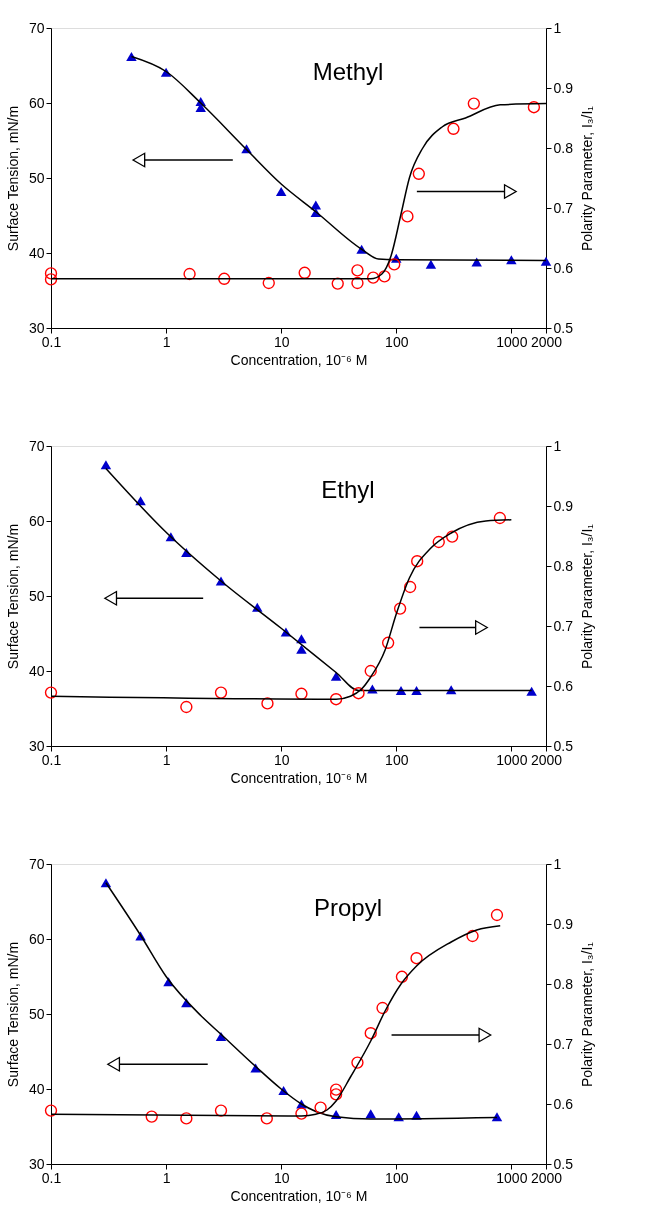 This screenshot has height=1213, width=651. What do you see at coordinates (348, 489) in the screenshot?
I see `text: Ethyl` at bounding box center [348, 489].